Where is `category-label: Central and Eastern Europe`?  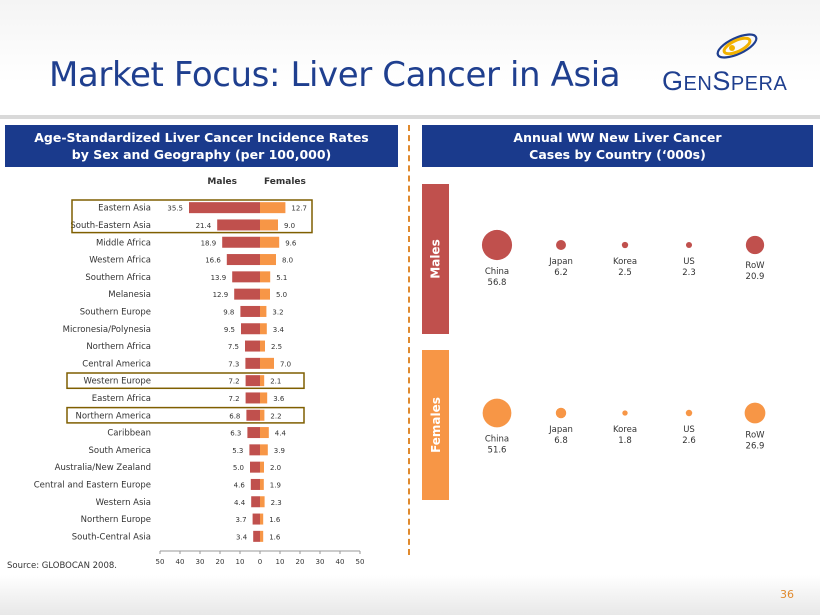 category-label: Central and Eastern Europe is located at coordinates (92, 485).